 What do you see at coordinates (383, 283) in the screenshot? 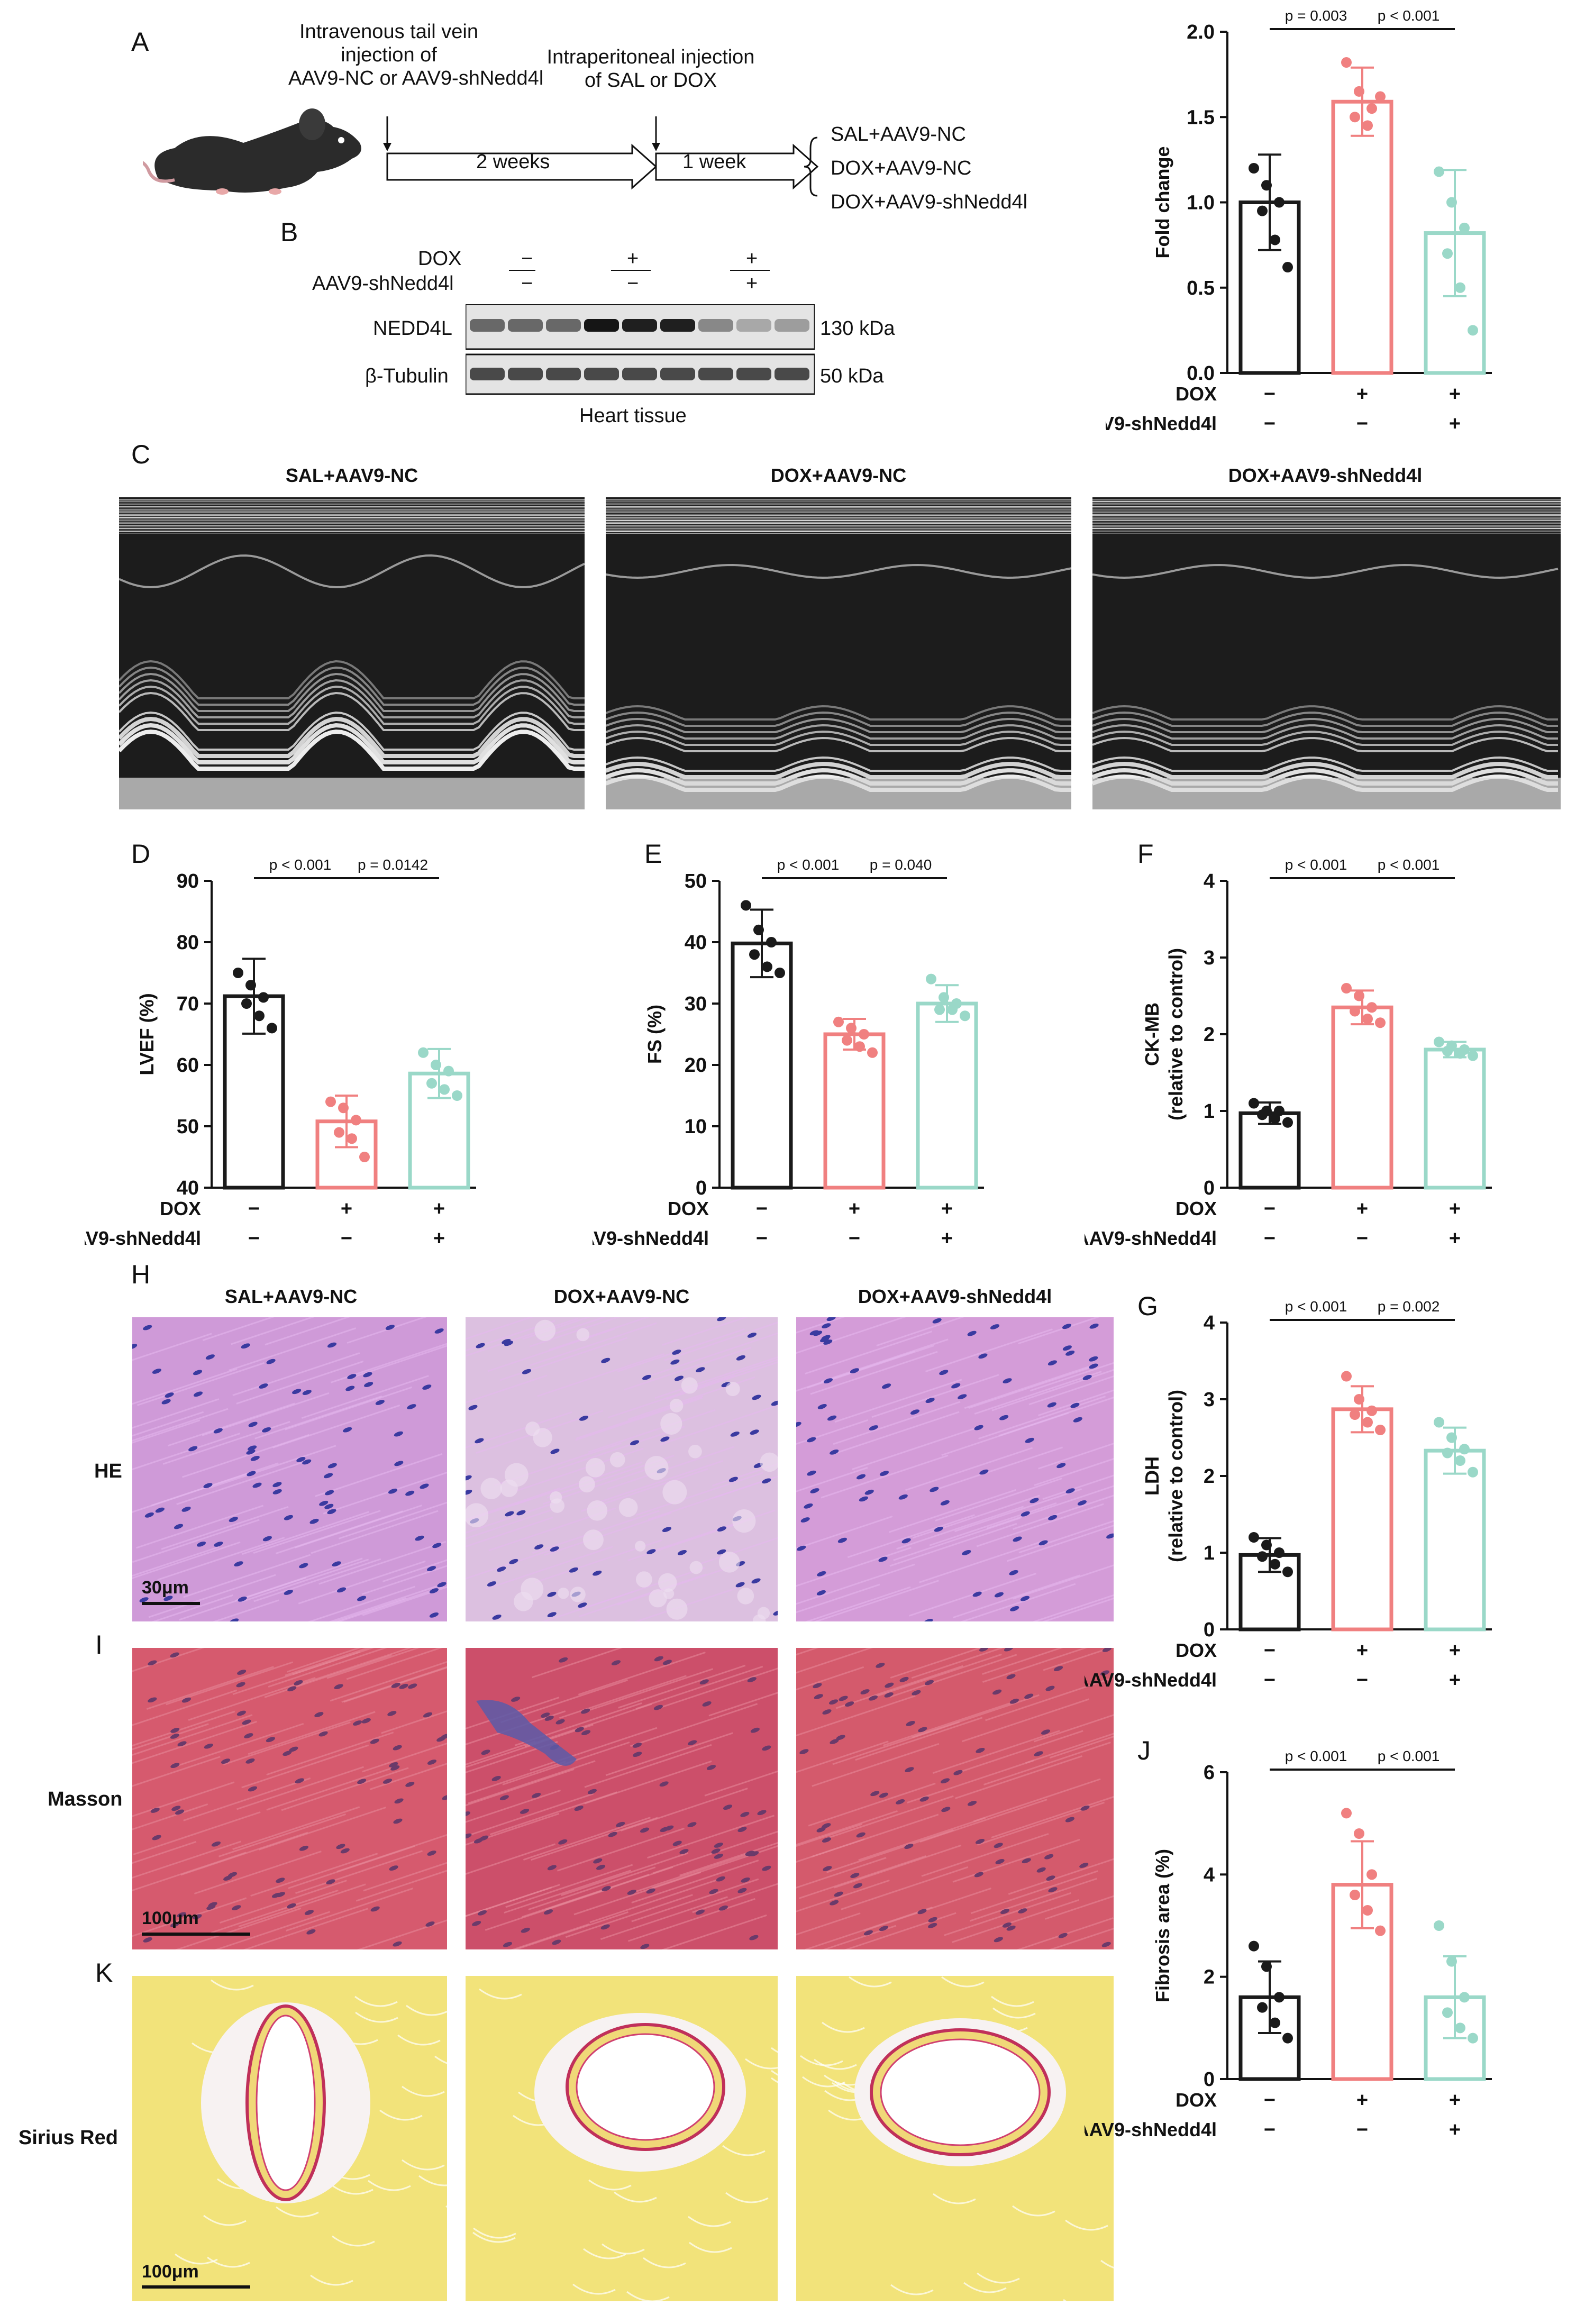
I see `wb-aav-label: AAV9-shNedd4l` at bounding box center [383, 283].